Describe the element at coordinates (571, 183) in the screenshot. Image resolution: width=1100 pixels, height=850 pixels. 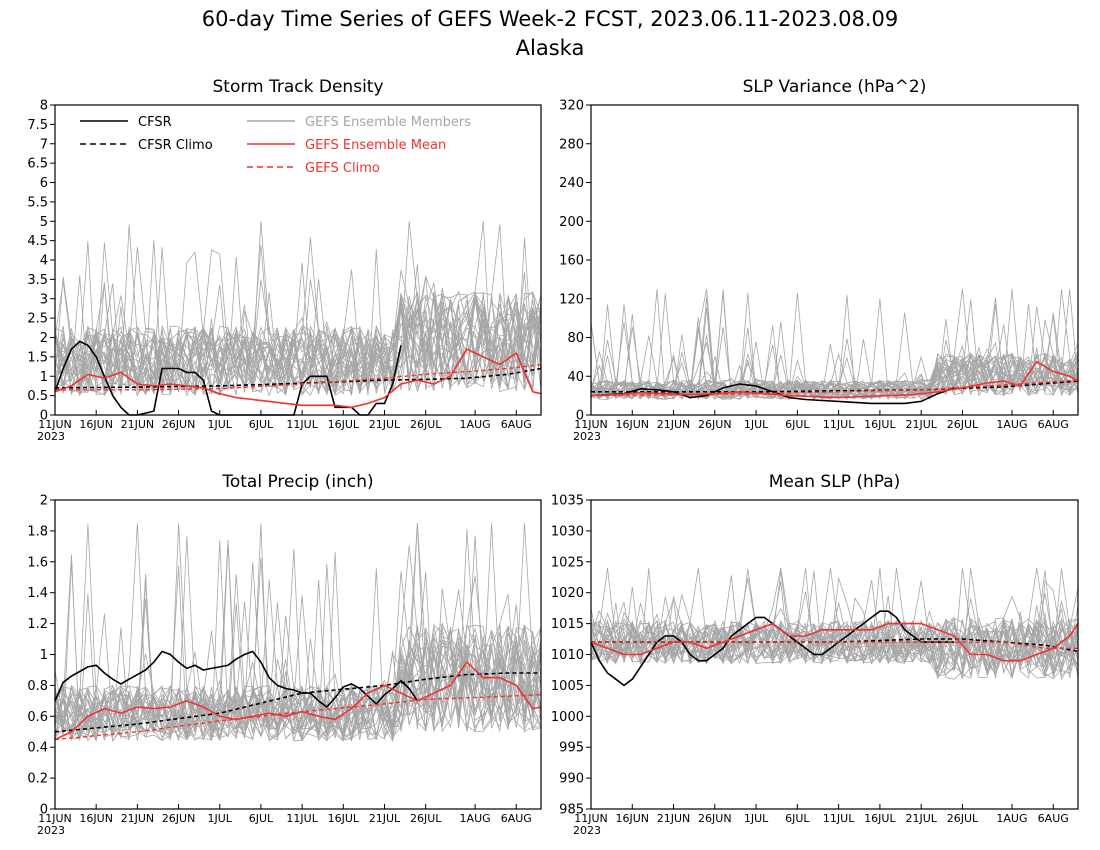
I see `y-tick-label: 240` at that location.